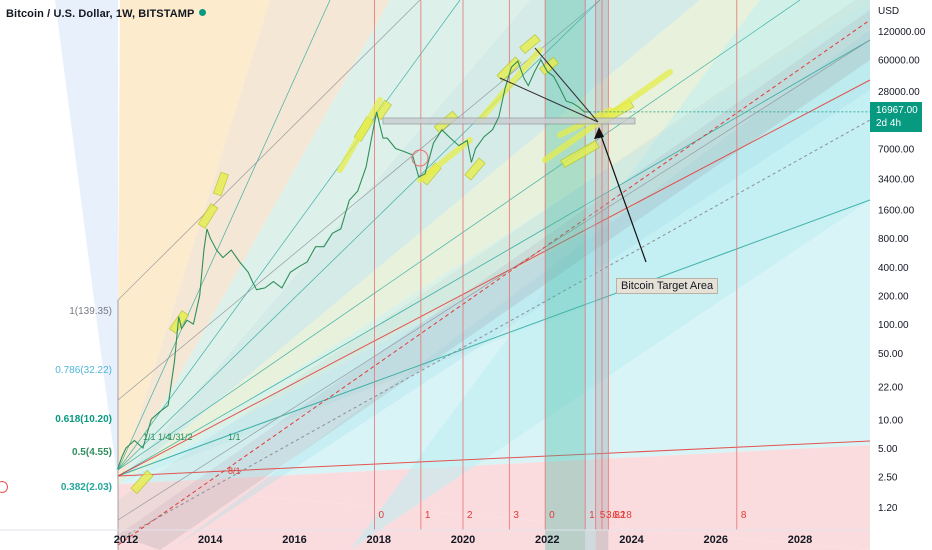 The image size is (932, 550). What do you see at coordinates (667, 286) in the screenshot?
I see `target-area-annotation: Bitcoin Target Area` at bounding box center [667, 286].